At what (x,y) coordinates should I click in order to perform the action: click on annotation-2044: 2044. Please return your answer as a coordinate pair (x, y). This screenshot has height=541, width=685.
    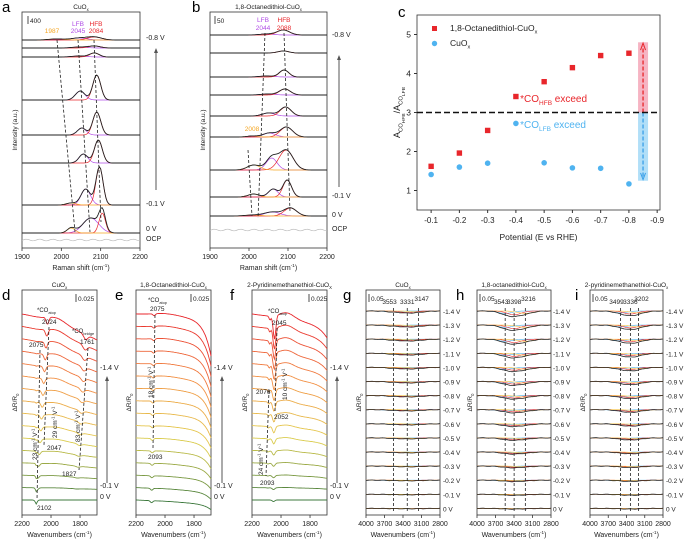
    Looking at the image, I should click on (263, 28).